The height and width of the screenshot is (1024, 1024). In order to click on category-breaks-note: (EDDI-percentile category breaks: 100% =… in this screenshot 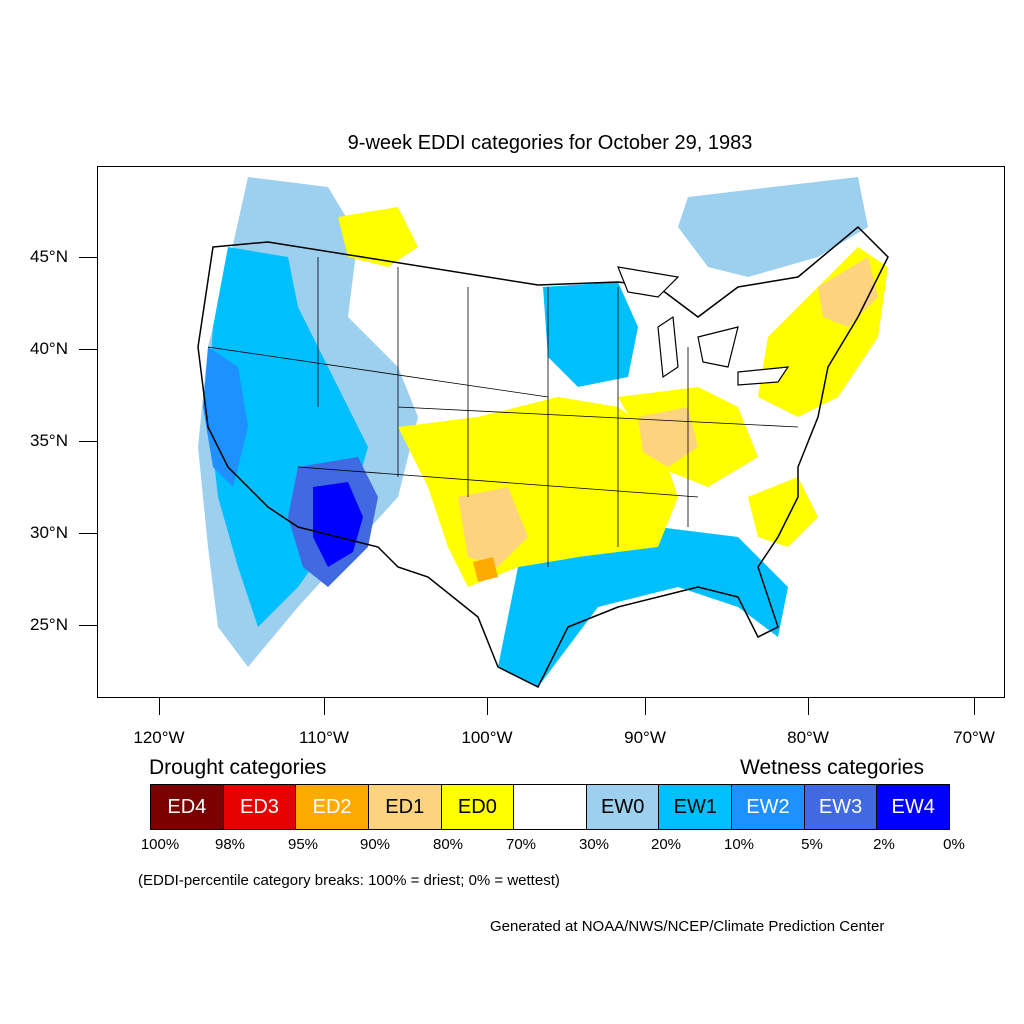, I will do `click(349, 880)`.